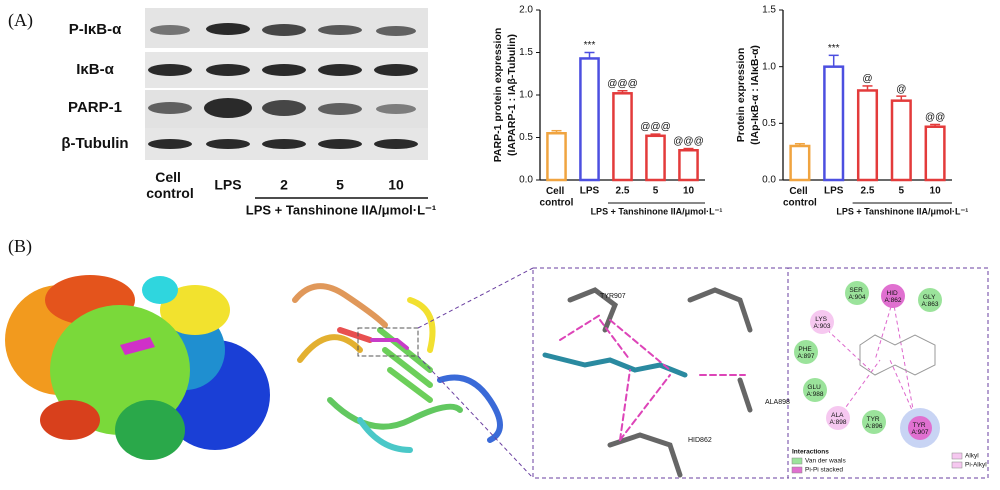  I want to click on residue-2d-label: SER A:904, so click(857, 294).